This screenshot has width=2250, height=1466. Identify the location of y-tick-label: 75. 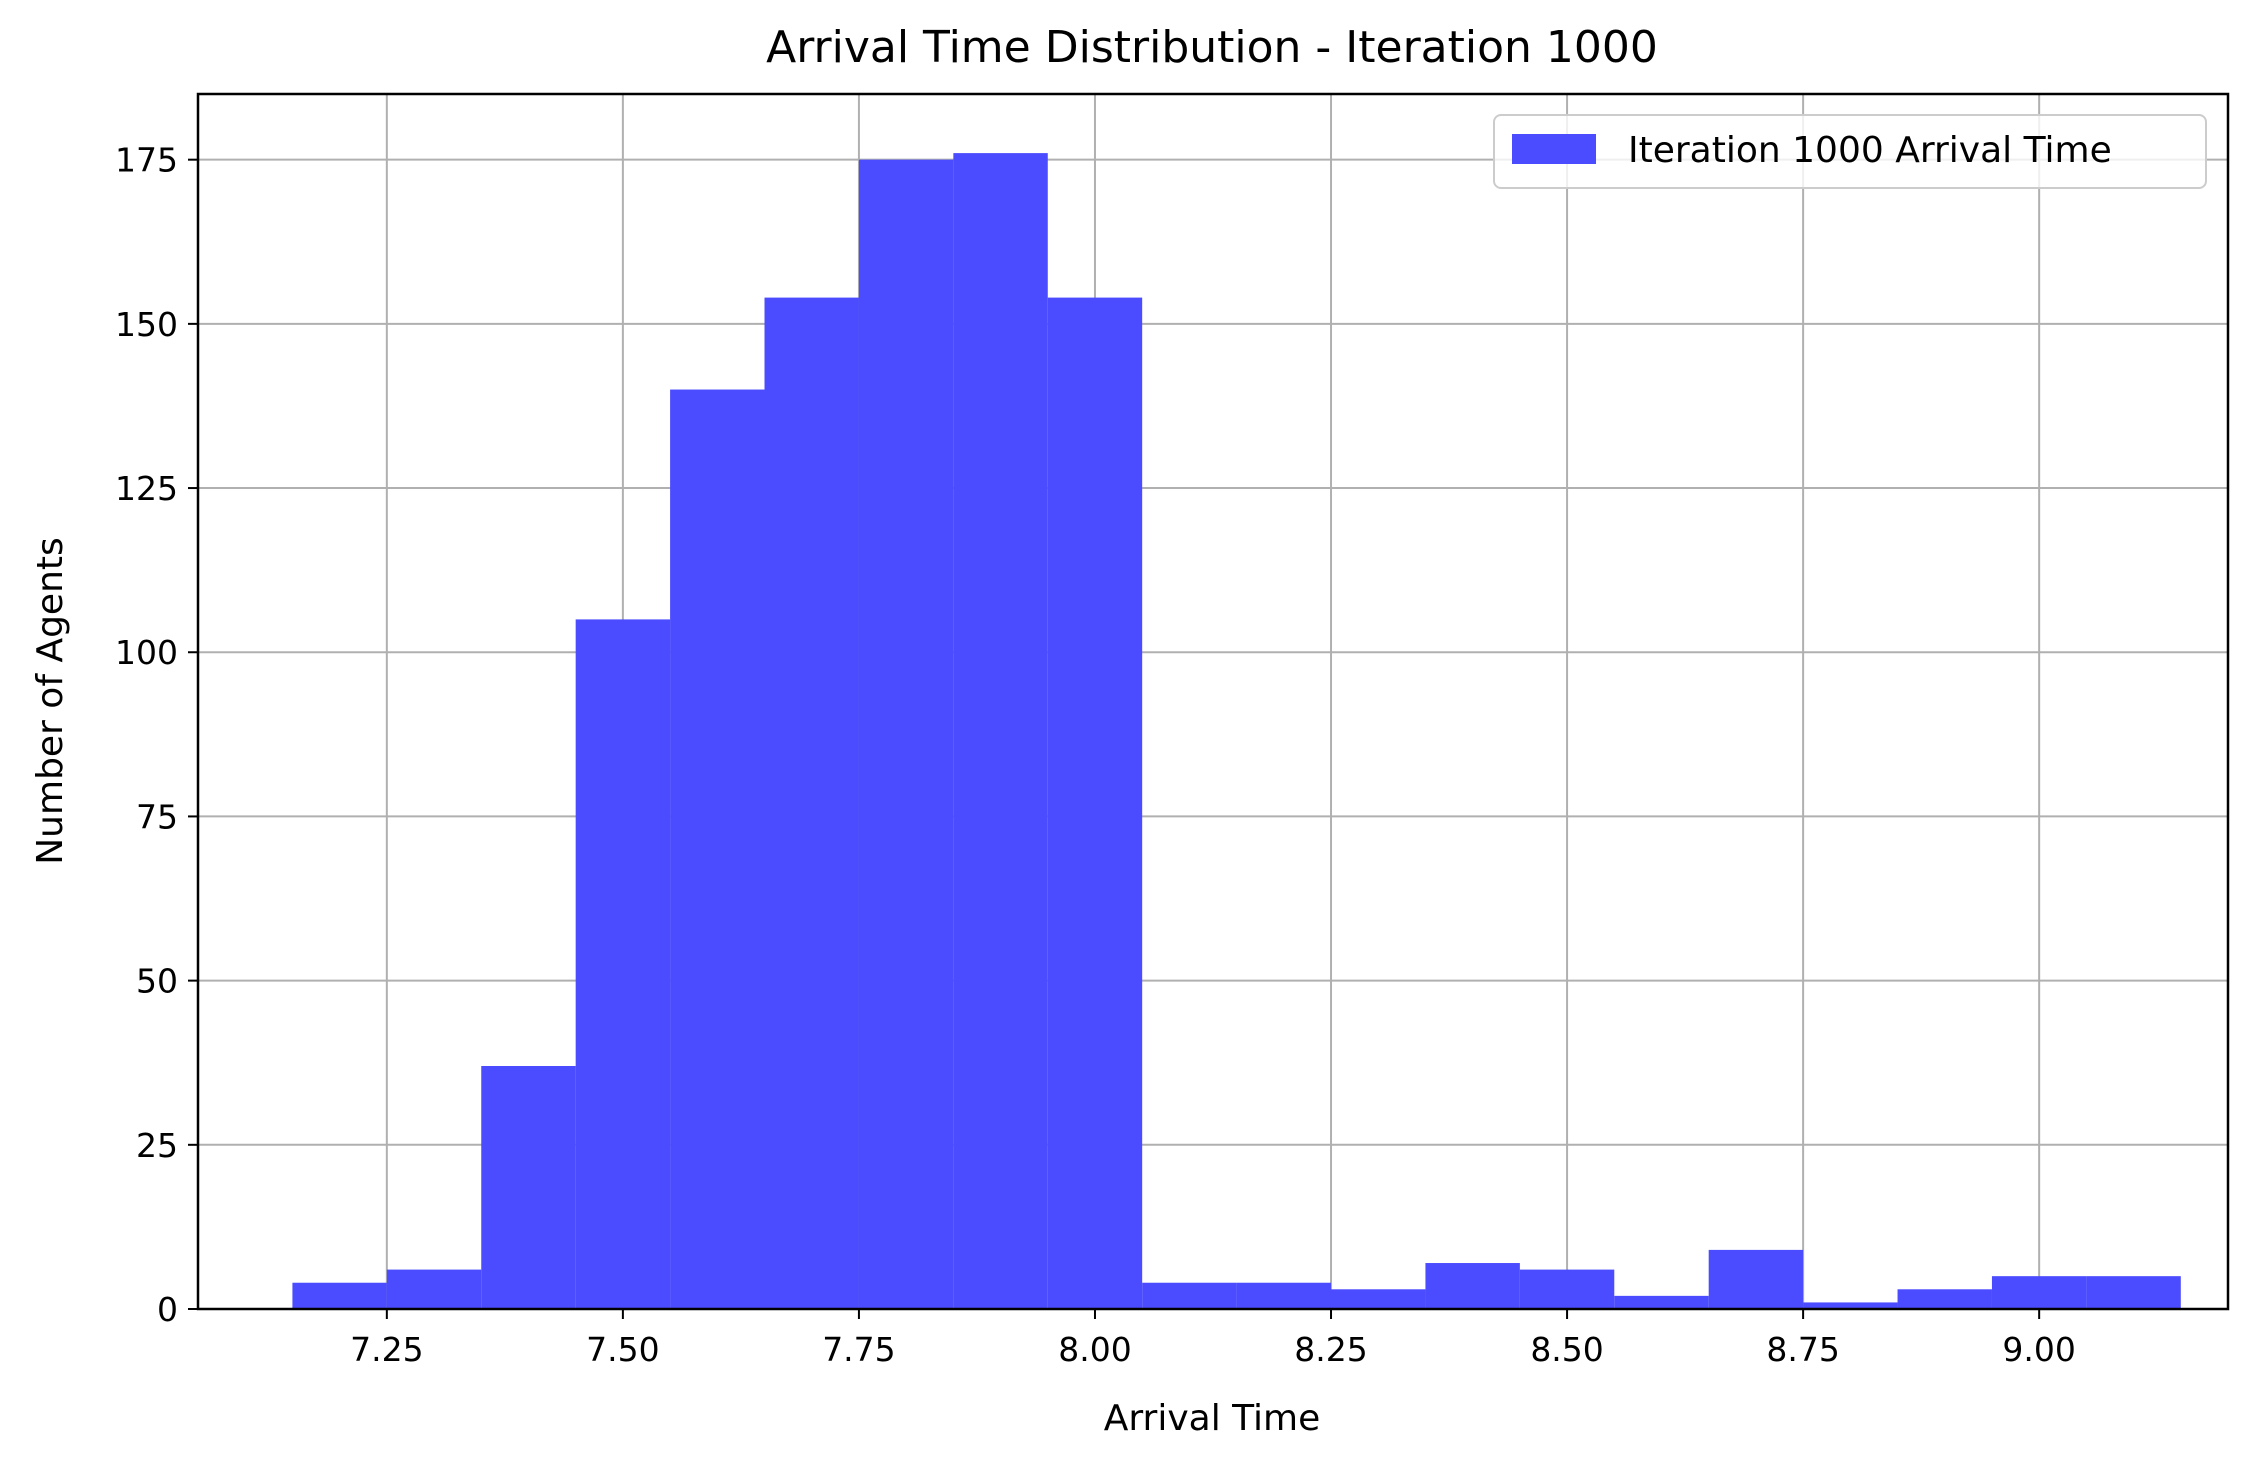
(157, 816).